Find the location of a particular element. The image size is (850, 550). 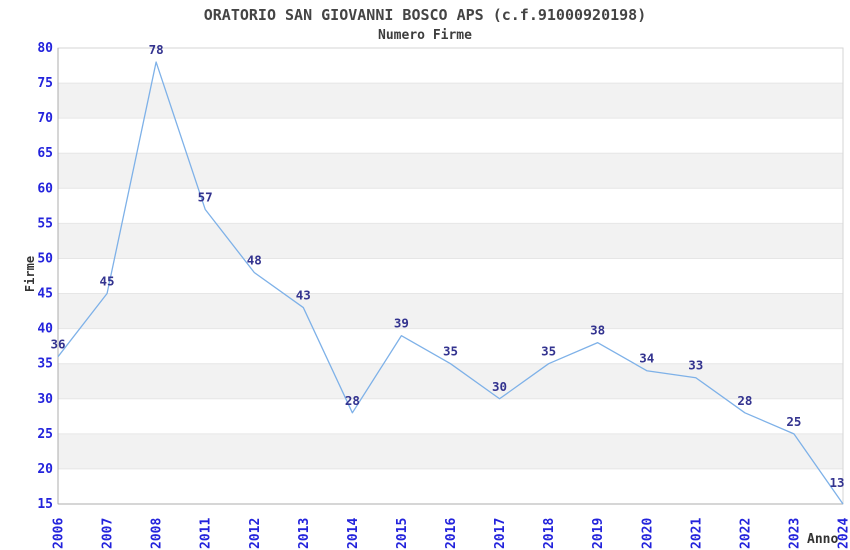

x-tick-label: 2020 is located at coordinates (647, 533).